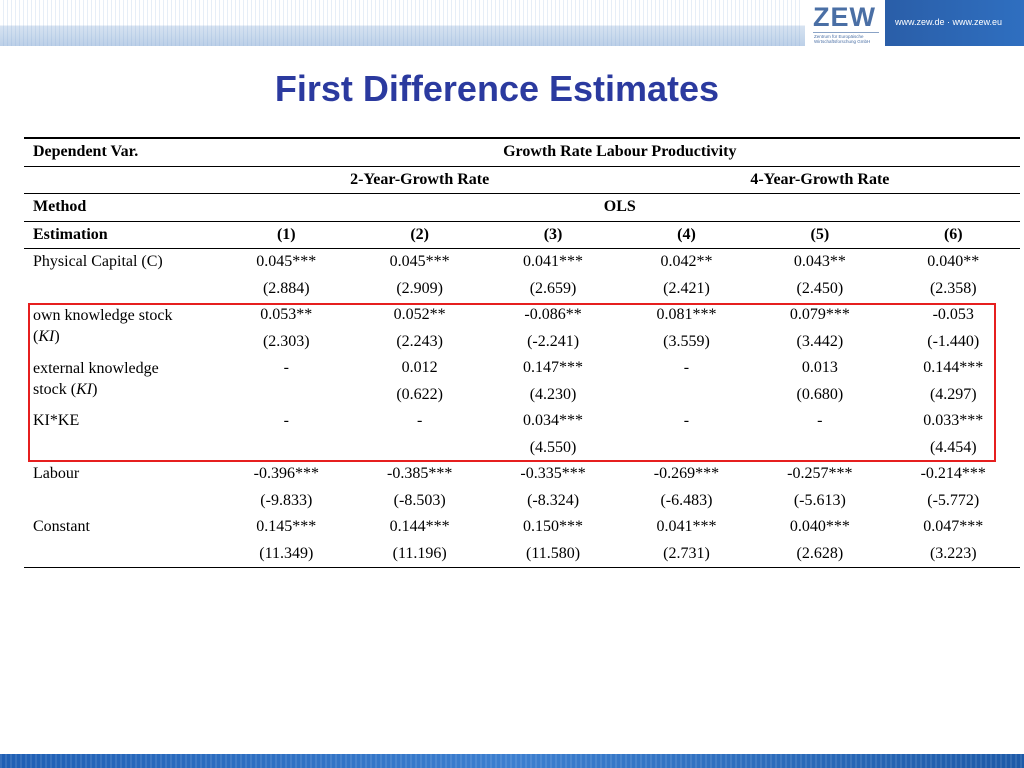 The width and height of the screenshot is (1024, 768). I want to click on header-stripes, so click(400, 23).